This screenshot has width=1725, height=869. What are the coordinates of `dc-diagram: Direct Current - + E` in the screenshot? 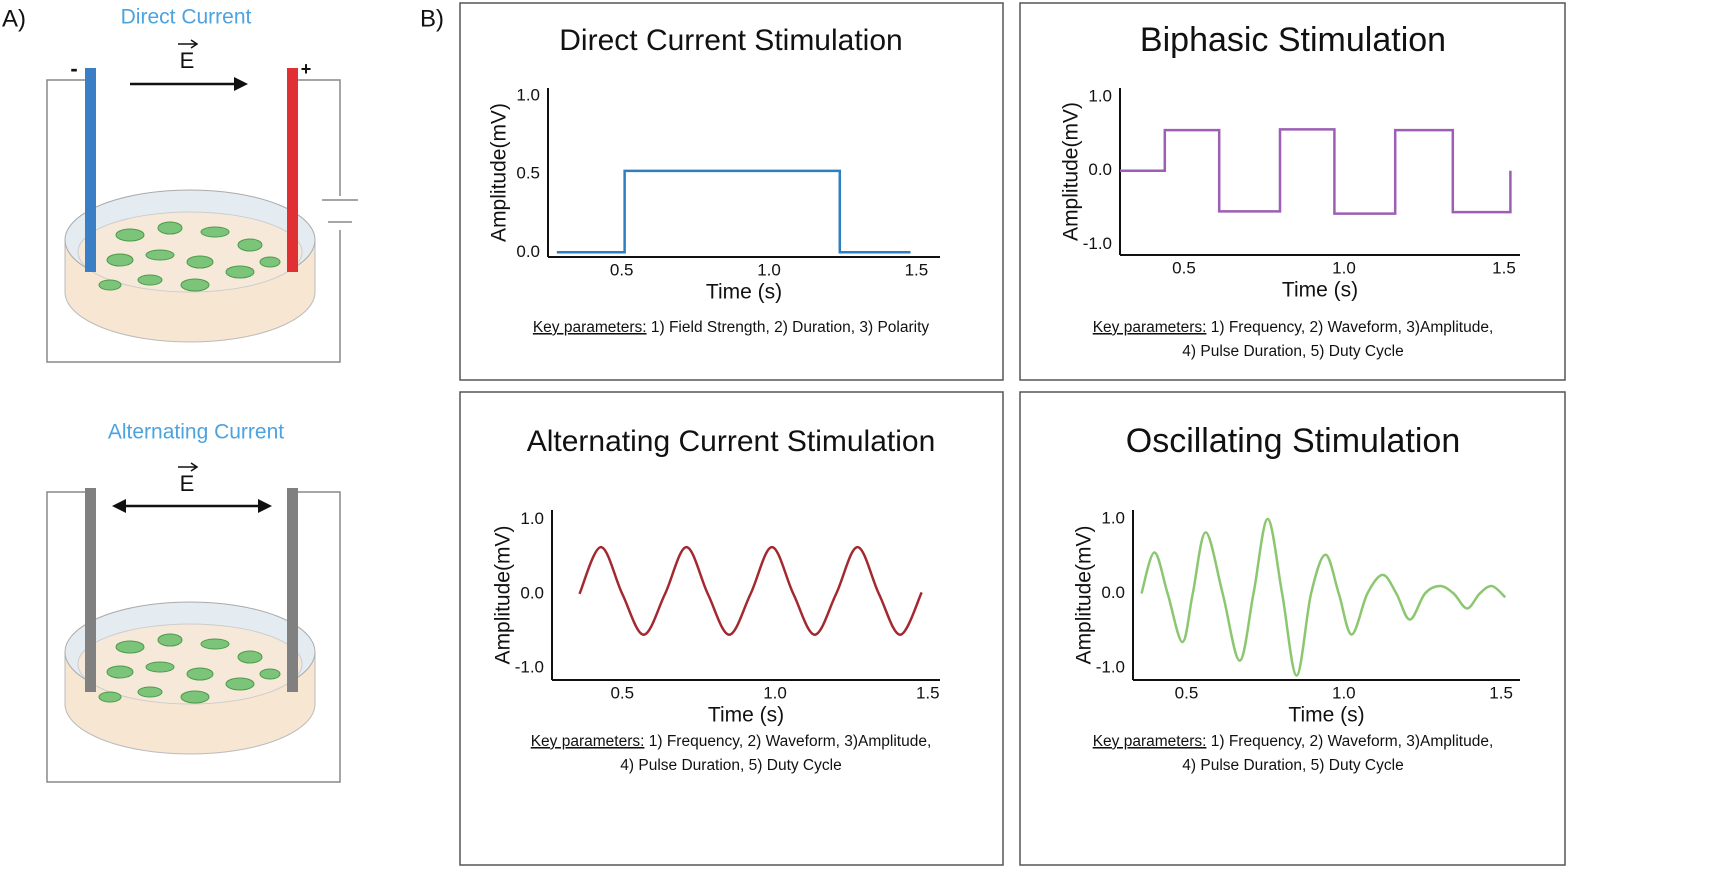 It's located at (202, 184).